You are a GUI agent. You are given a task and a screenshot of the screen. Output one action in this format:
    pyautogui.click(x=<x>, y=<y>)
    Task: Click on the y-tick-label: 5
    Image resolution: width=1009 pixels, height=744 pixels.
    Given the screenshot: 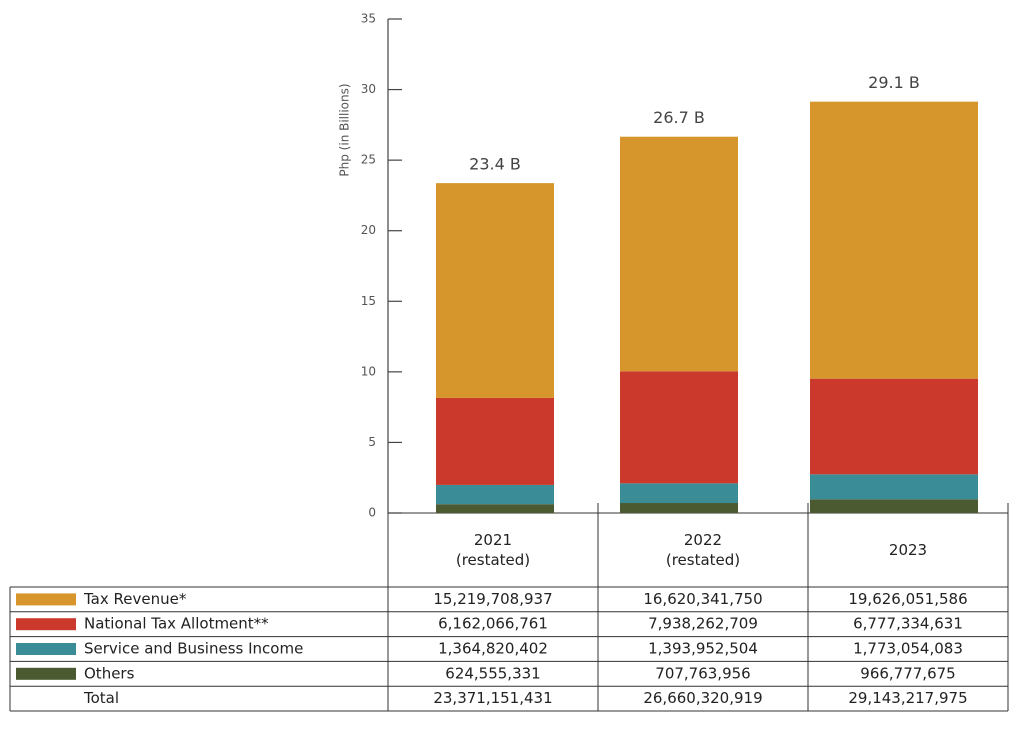 What is the action you would take?
    pyautogui.click(x=372, y=442)
    